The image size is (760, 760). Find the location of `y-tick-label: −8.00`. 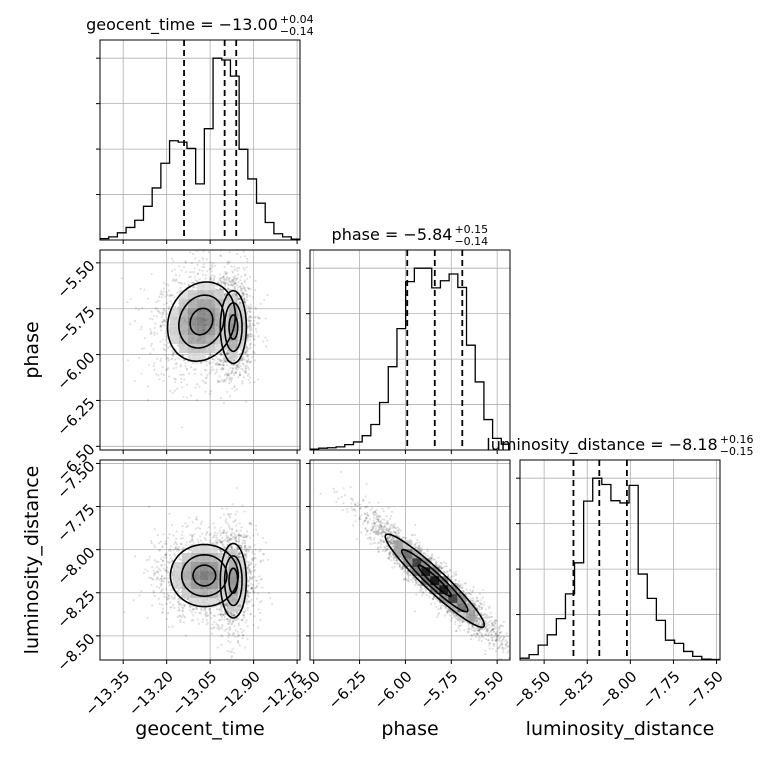

y-tick-label: −8.00 is located at coordinates (75, 565).